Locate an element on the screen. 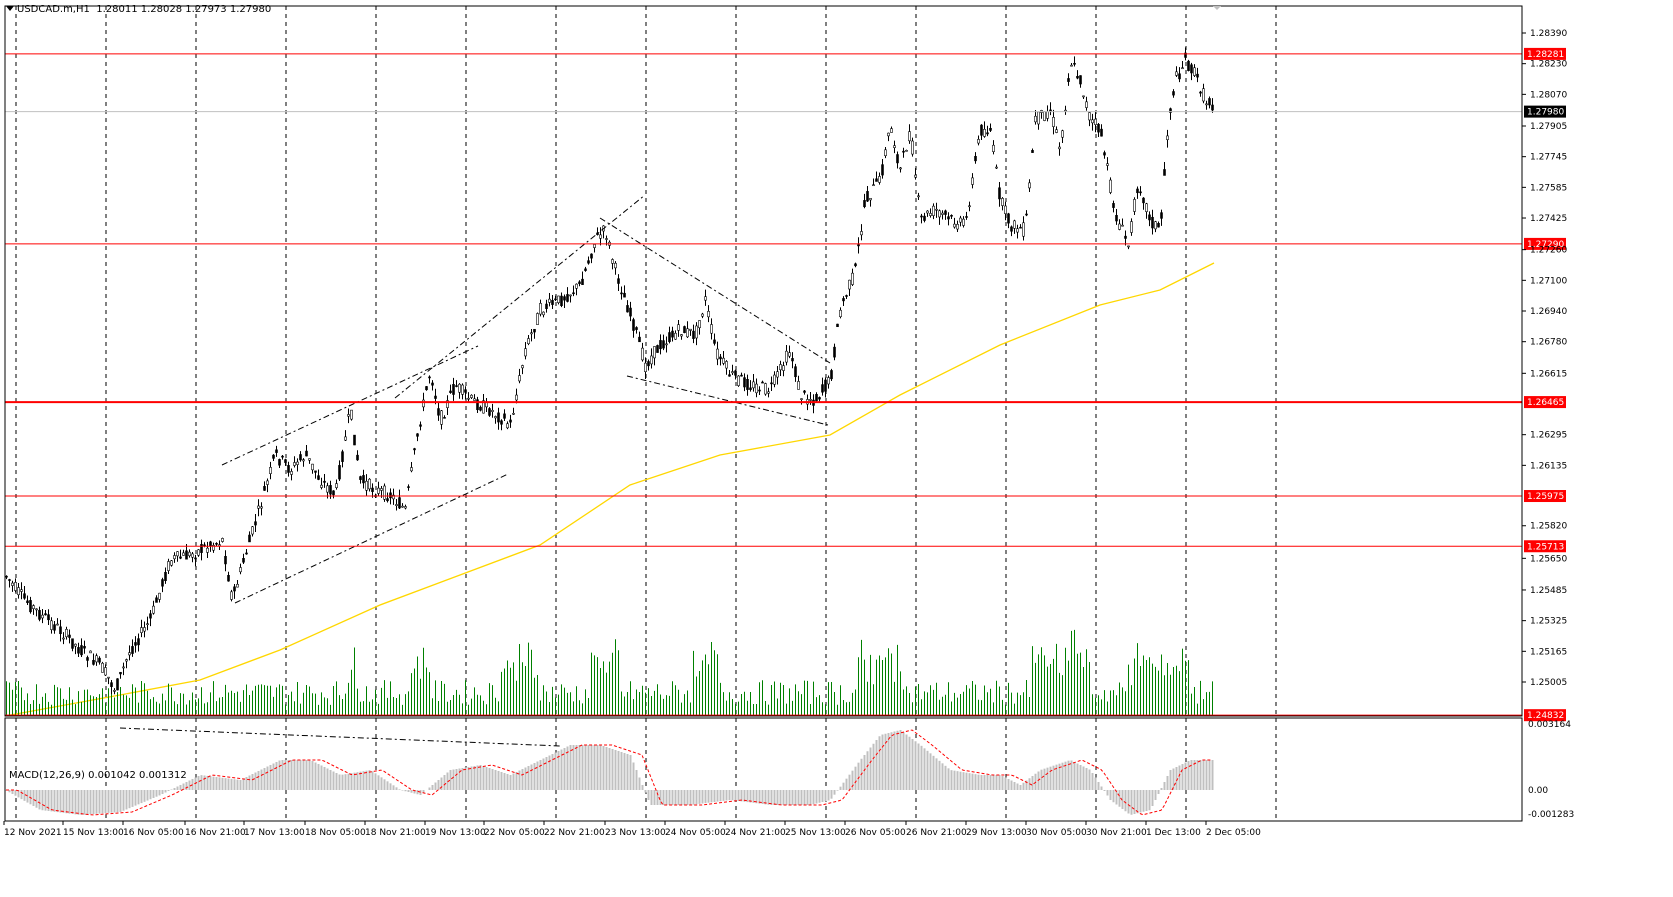  price-axis-label: 1.28390 is located at coordinates (1548, 34).